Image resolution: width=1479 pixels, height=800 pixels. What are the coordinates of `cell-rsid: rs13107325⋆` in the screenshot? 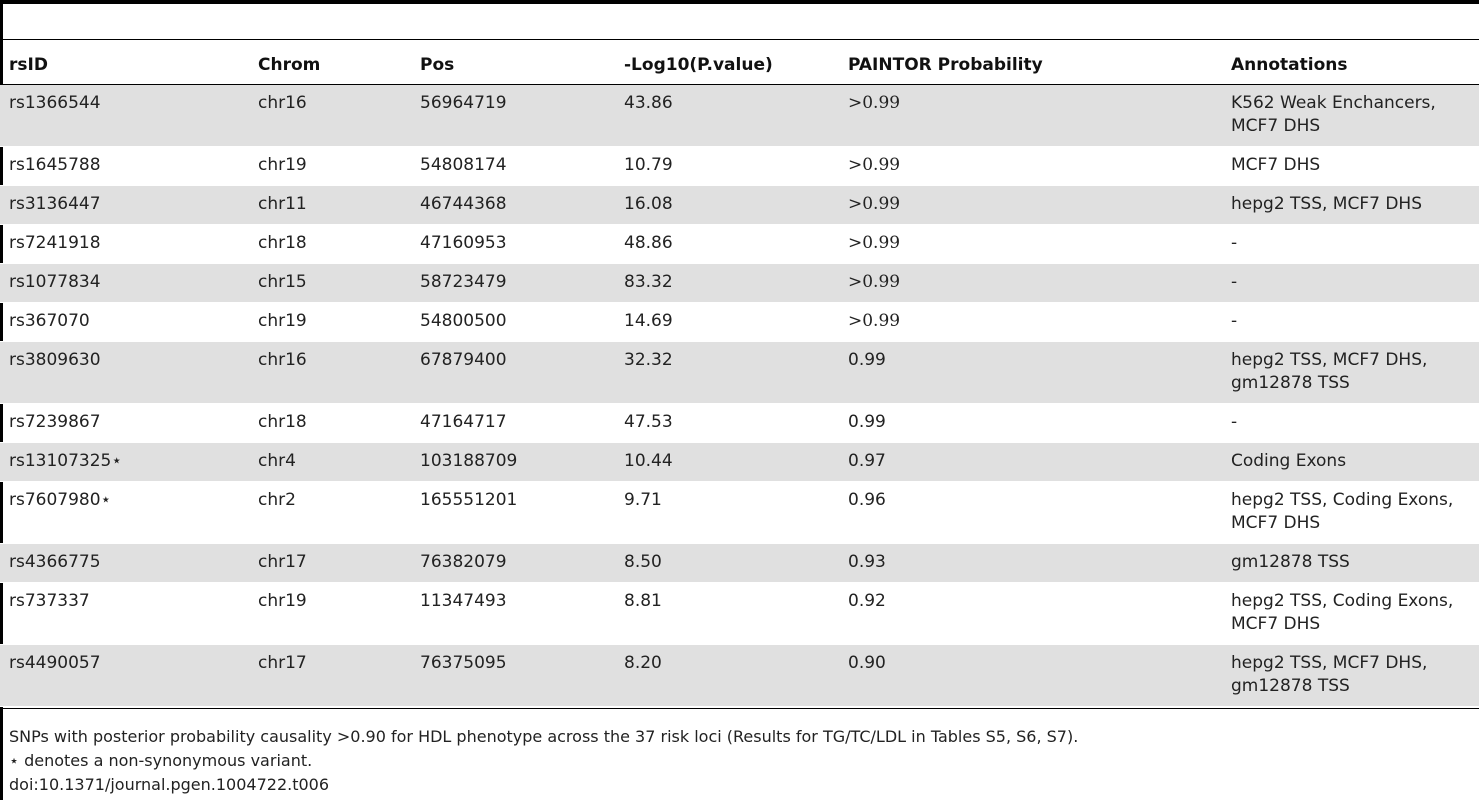 It's located at (124, 462).